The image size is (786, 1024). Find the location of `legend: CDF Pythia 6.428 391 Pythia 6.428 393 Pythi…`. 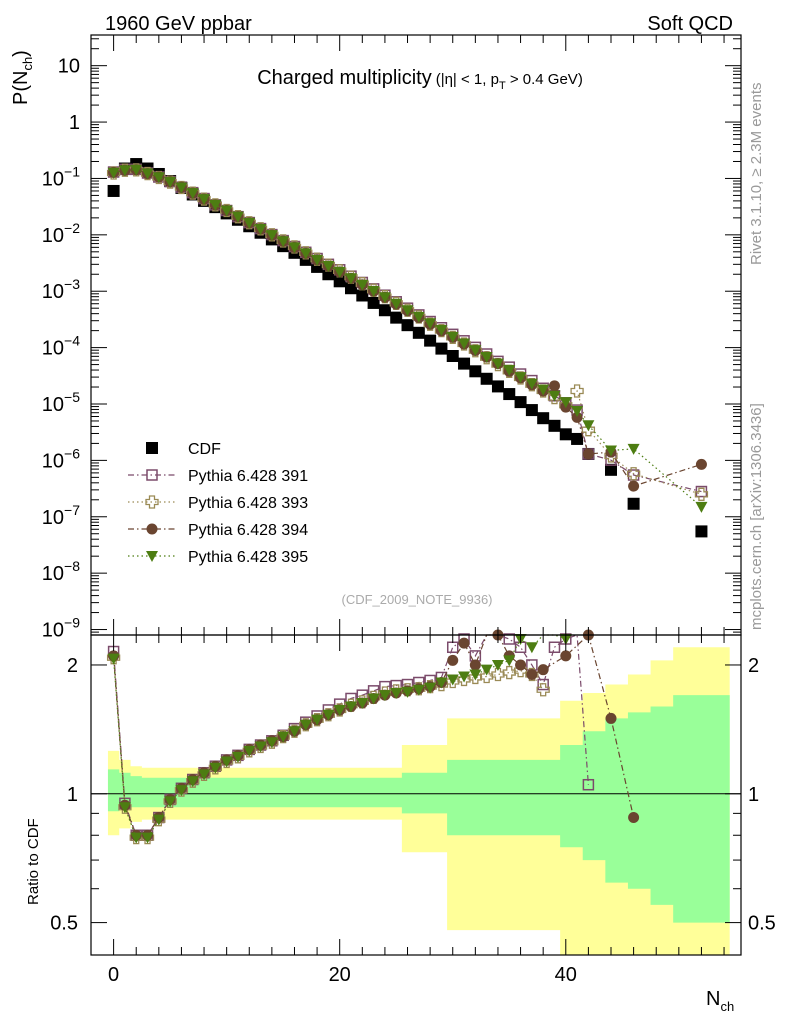

legend: CDF Pythia 6.428 391 Pythia 6.428 393 Pythi… is located at coordinates (218, 503).